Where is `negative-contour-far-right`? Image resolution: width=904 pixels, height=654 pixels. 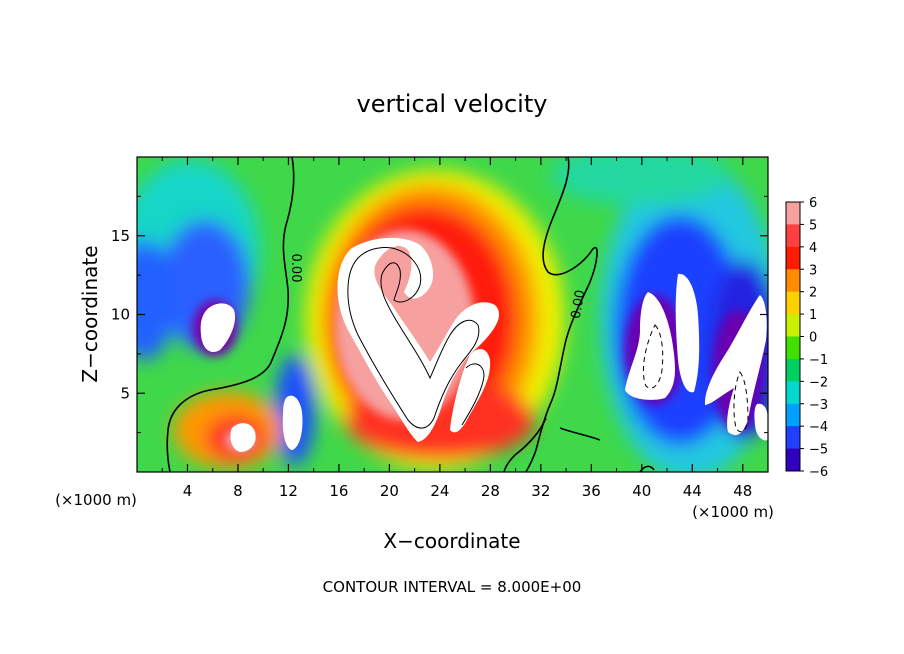
negative-contour-far-right is located at coordinates (741, 402).